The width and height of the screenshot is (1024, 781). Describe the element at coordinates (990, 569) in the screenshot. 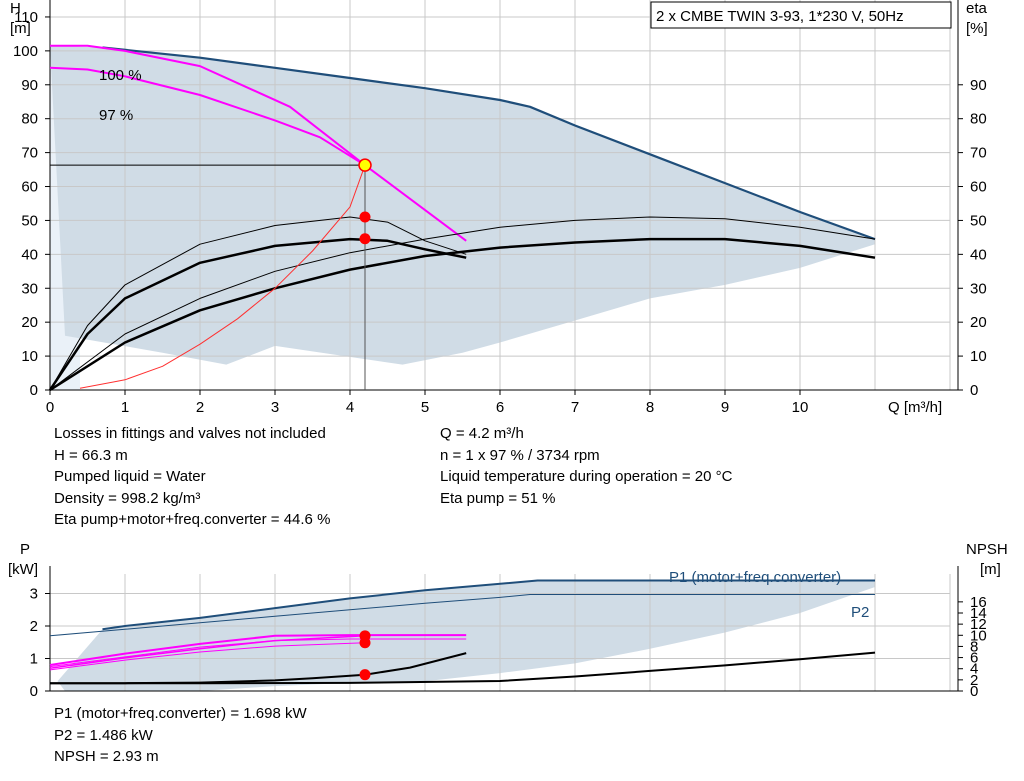

I see `y-axis-label-right-unit: [m]` at that location.